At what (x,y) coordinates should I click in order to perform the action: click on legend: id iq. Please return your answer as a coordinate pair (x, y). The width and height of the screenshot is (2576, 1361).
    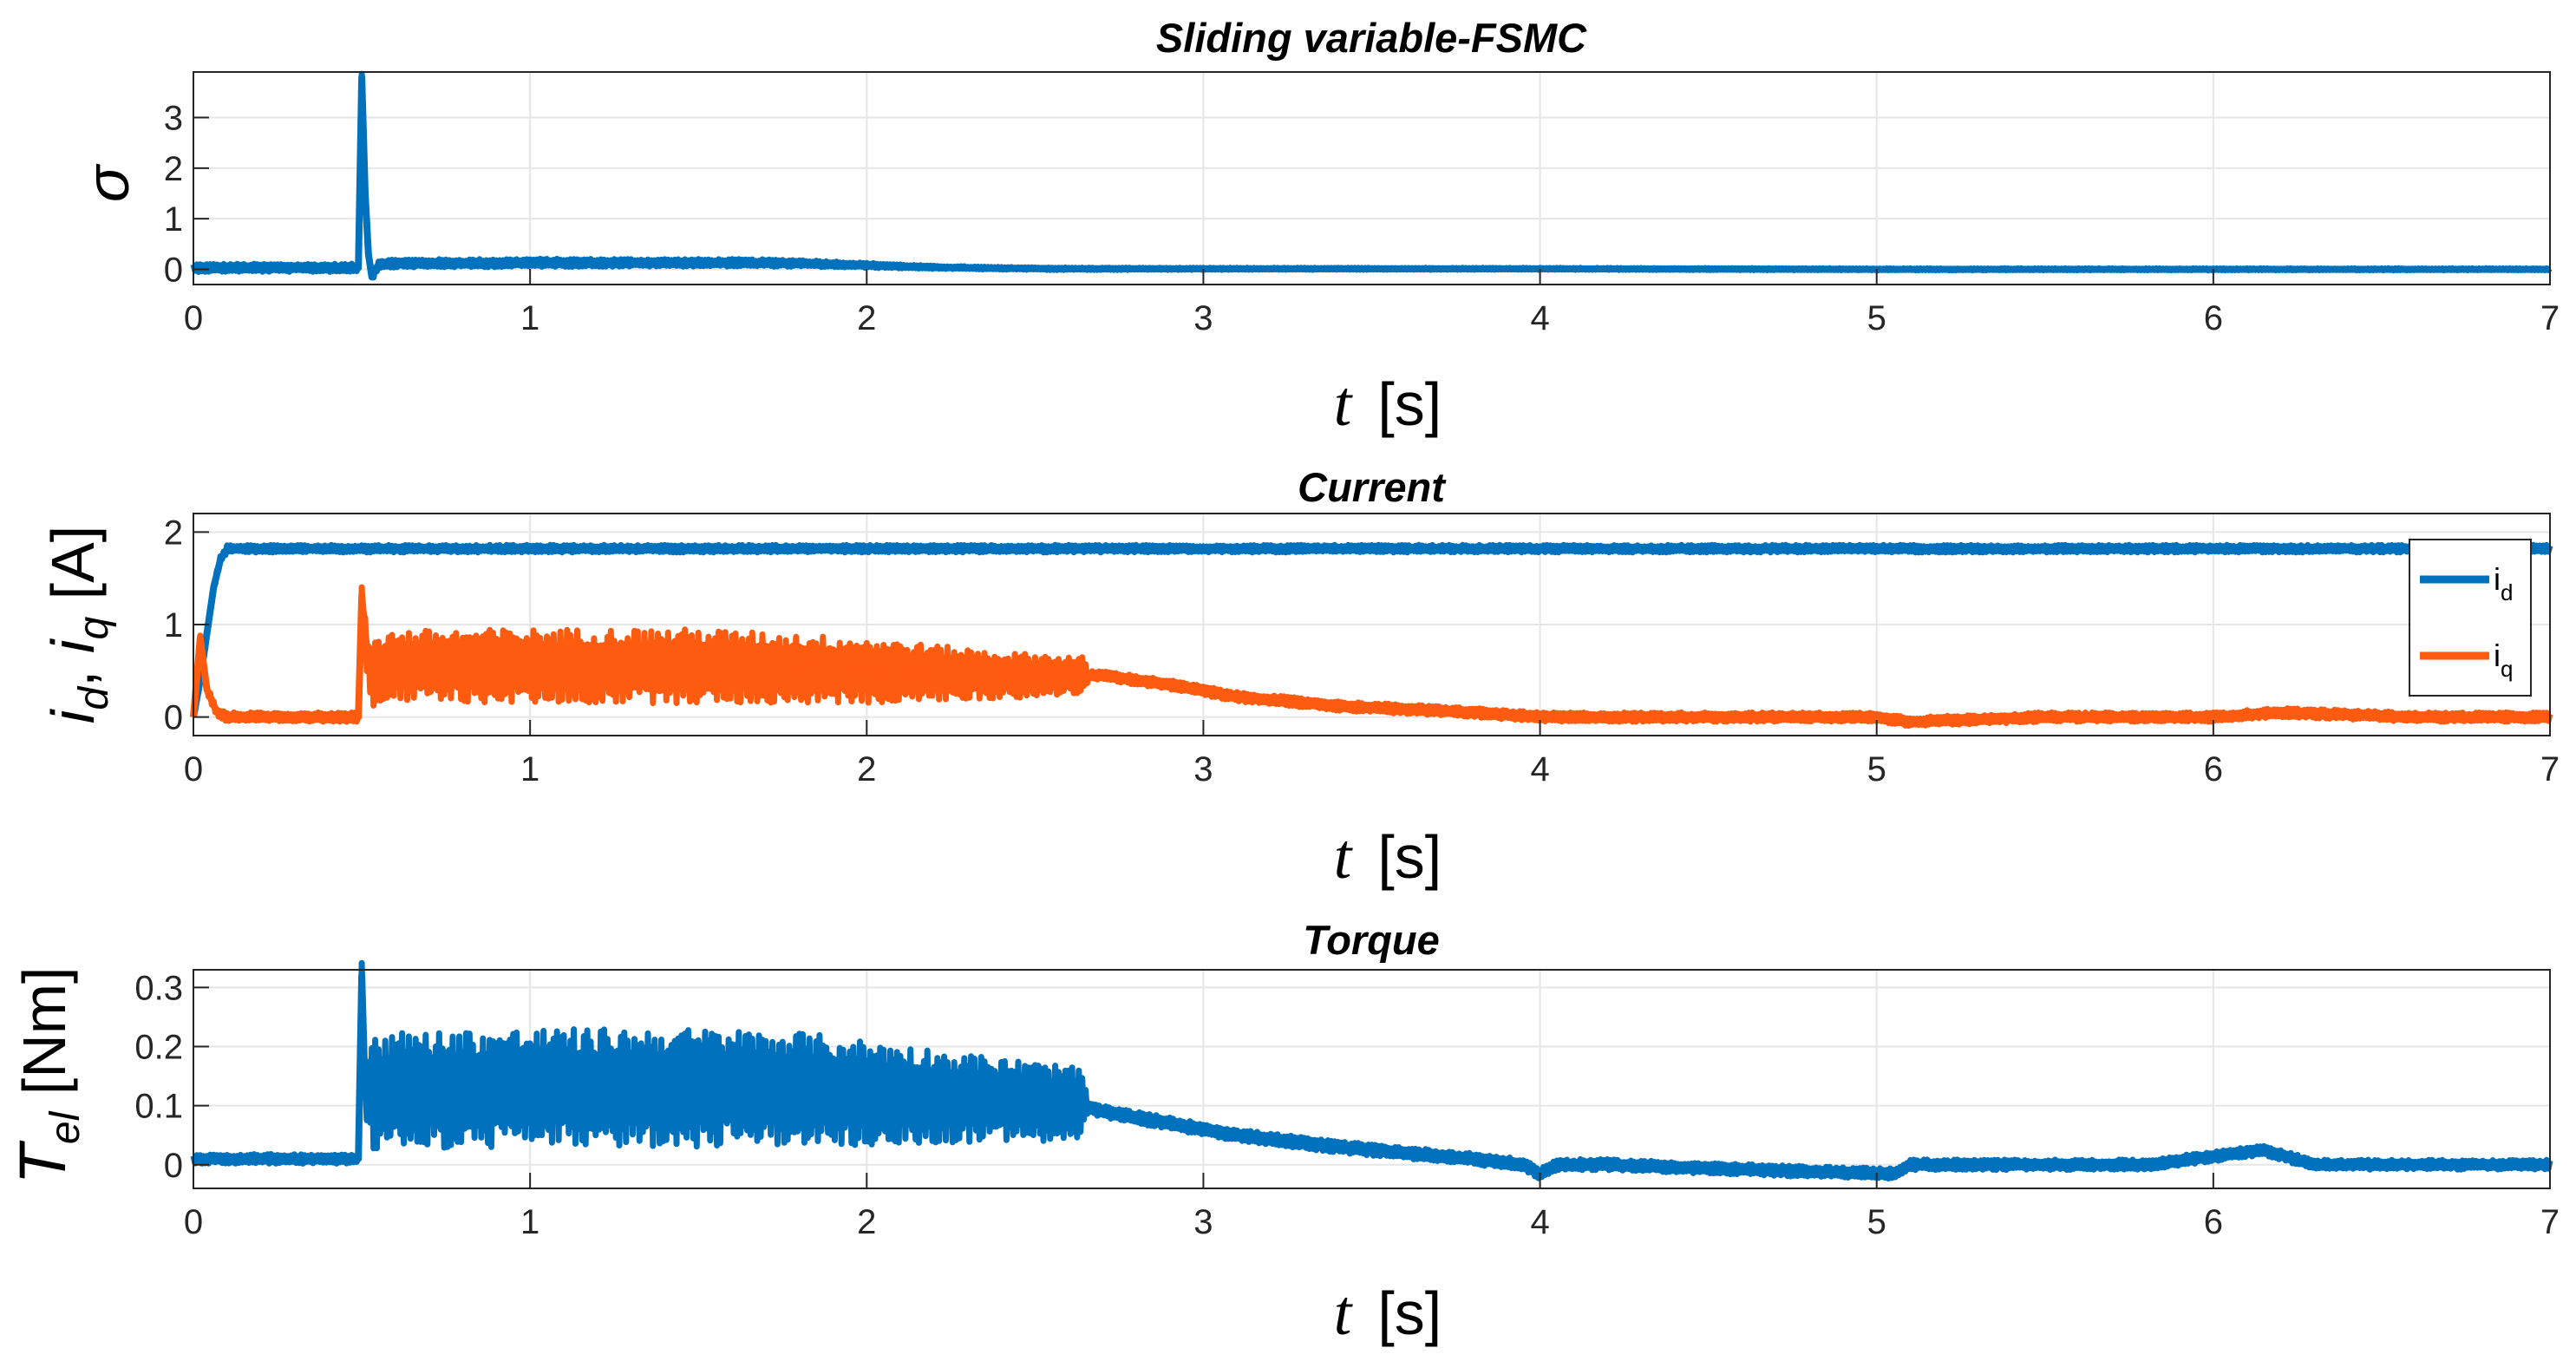
    Looking at the image, I should click on (2470, 618).